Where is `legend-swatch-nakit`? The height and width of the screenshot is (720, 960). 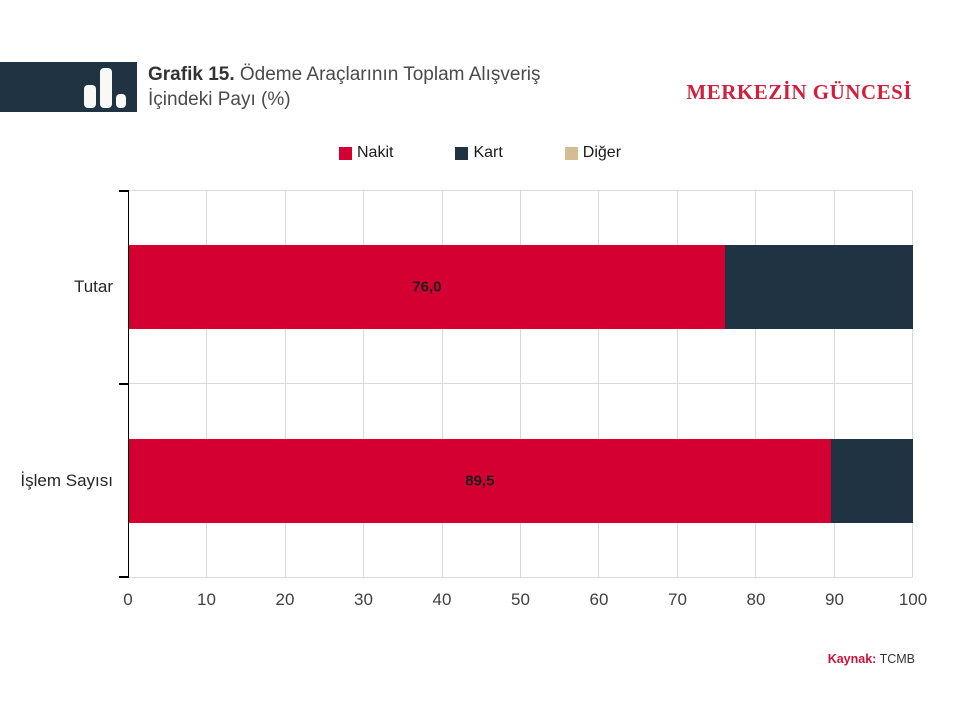 legend-swatch-nakit is located at coordinates (345, 153).